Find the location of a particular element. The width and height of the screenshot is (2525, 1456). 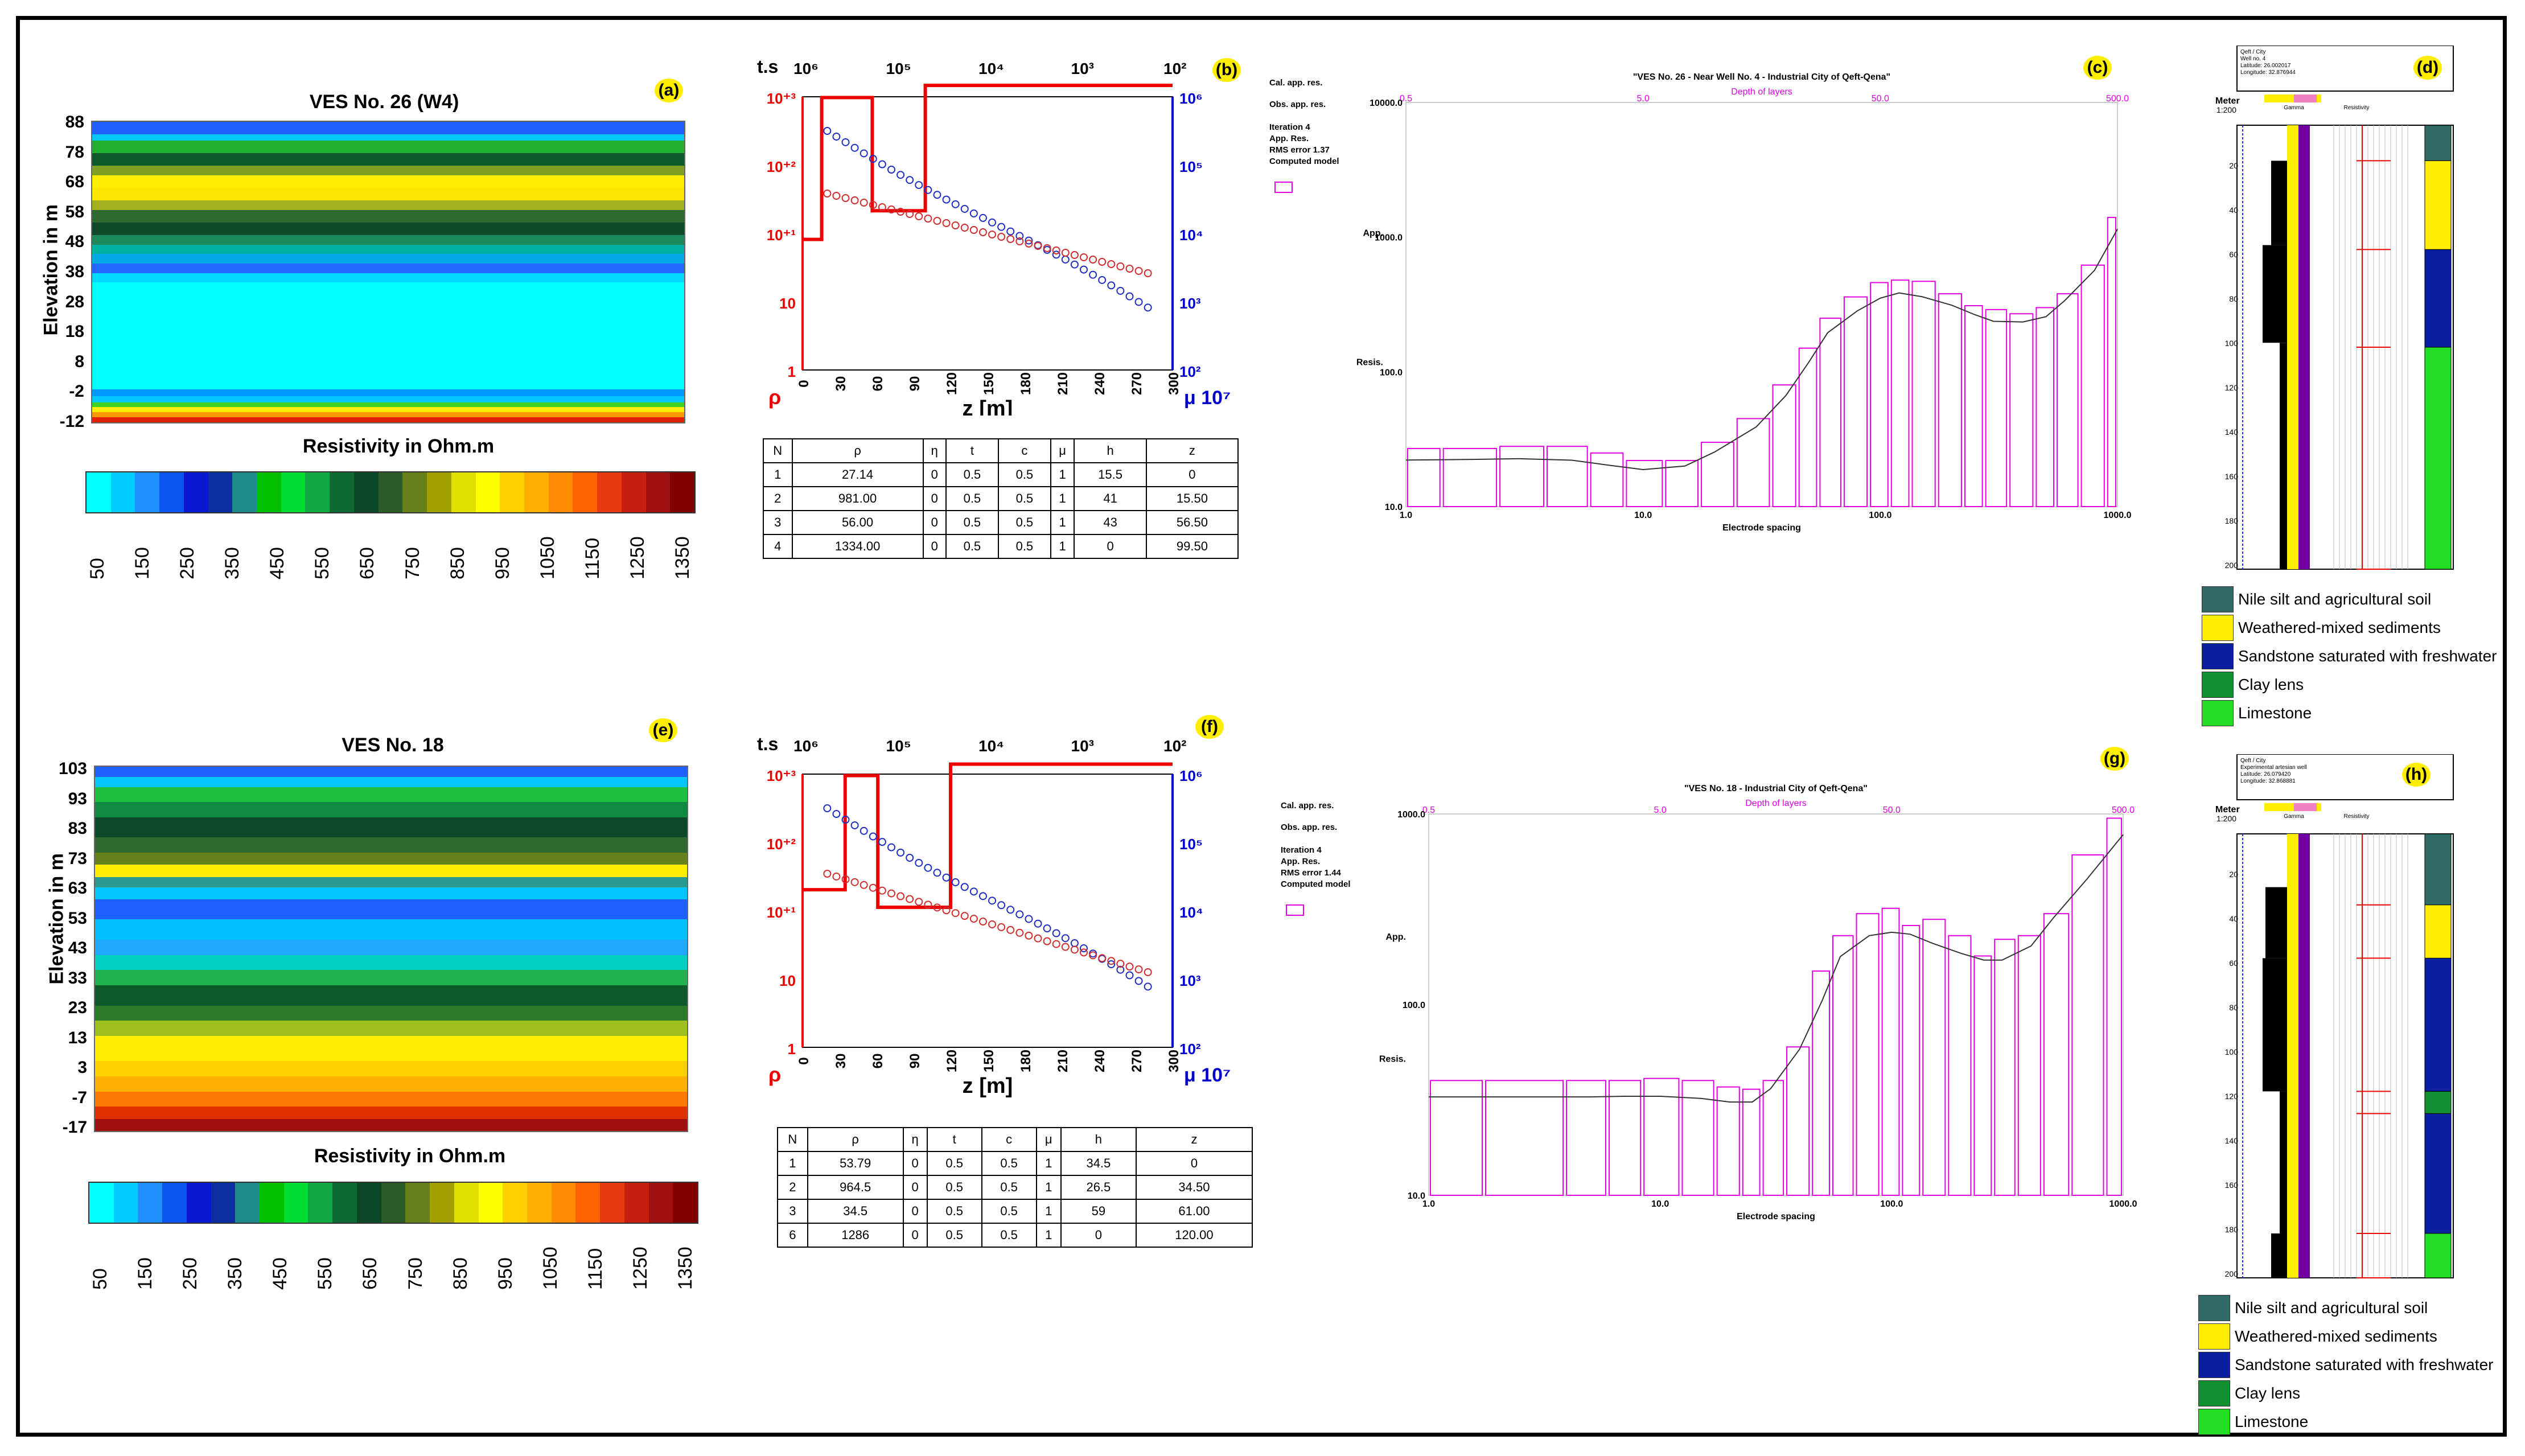

elevation-tick: 38 is located at coordinates (74, 271).